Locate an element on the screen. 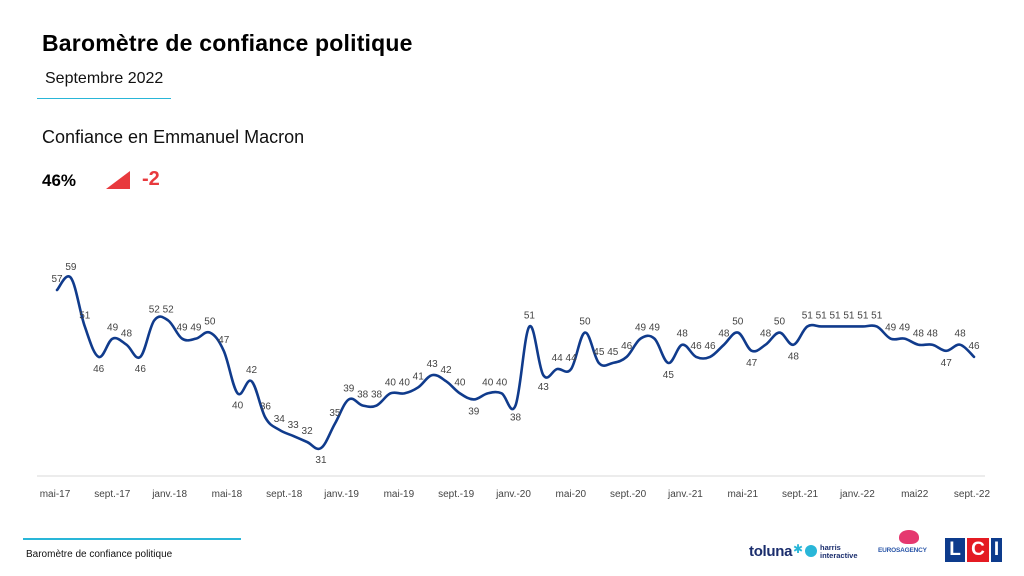 The width and height of the screenshot is (1024, 576). x-tick-label: sept.-19 is located at coordinates (456, 494).